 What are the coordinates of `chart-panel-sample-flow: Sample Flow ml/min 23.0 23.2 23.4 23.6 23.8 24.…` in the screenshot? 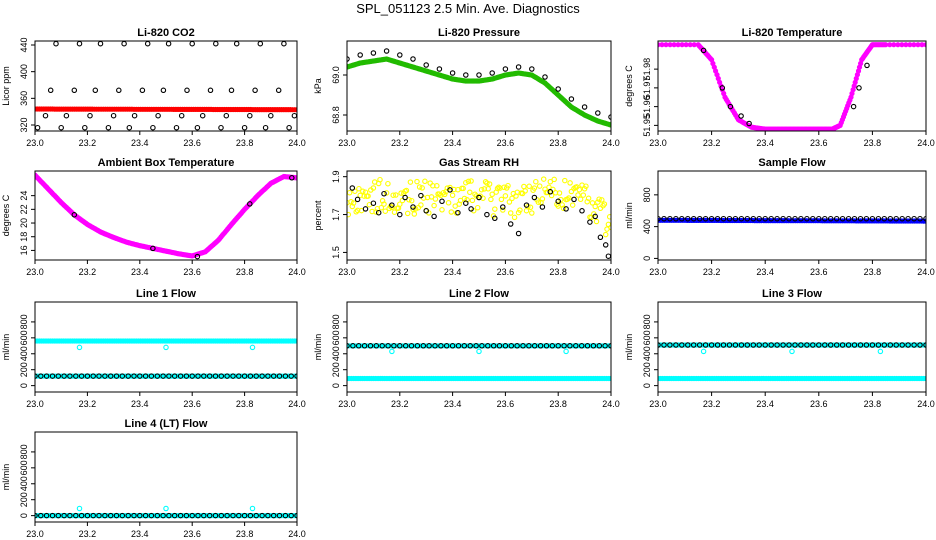 It's located at (779, 217).